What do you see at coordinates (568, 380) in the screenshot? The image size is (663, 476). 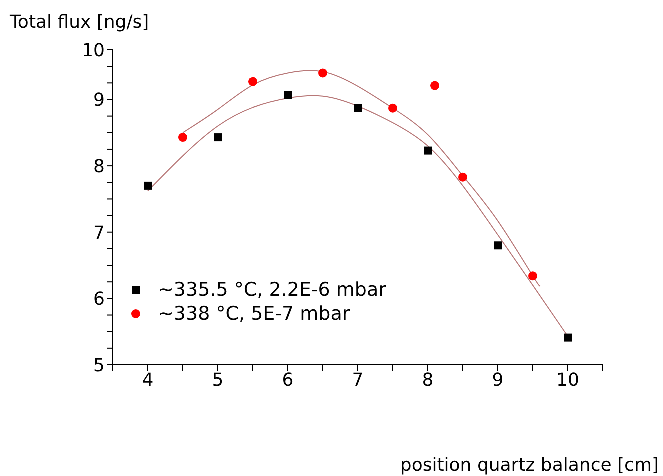 I see `x-tick-label: 10` at bounding box center [568, 380].